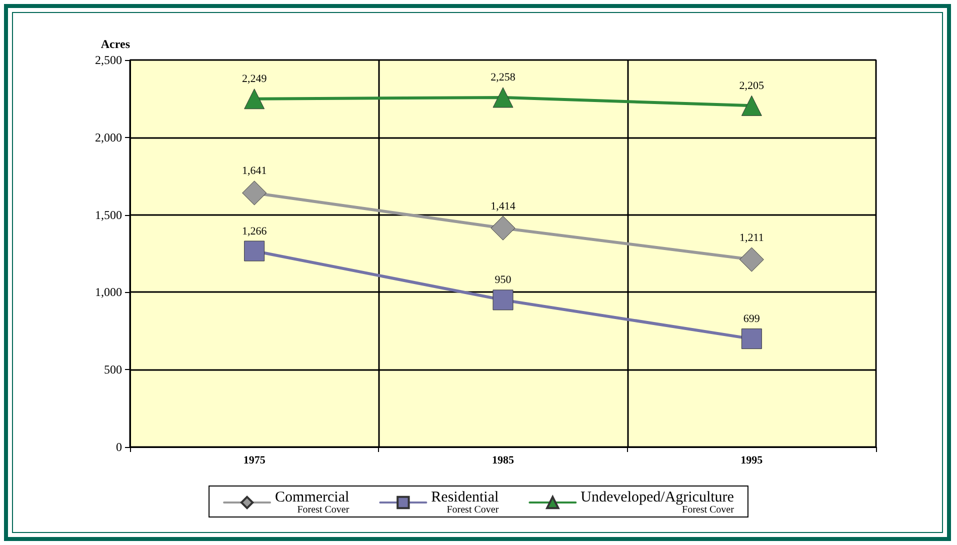 This screenshot has height=545, width=957. I want to click on y-tick-label: 0, so click(119, 447).